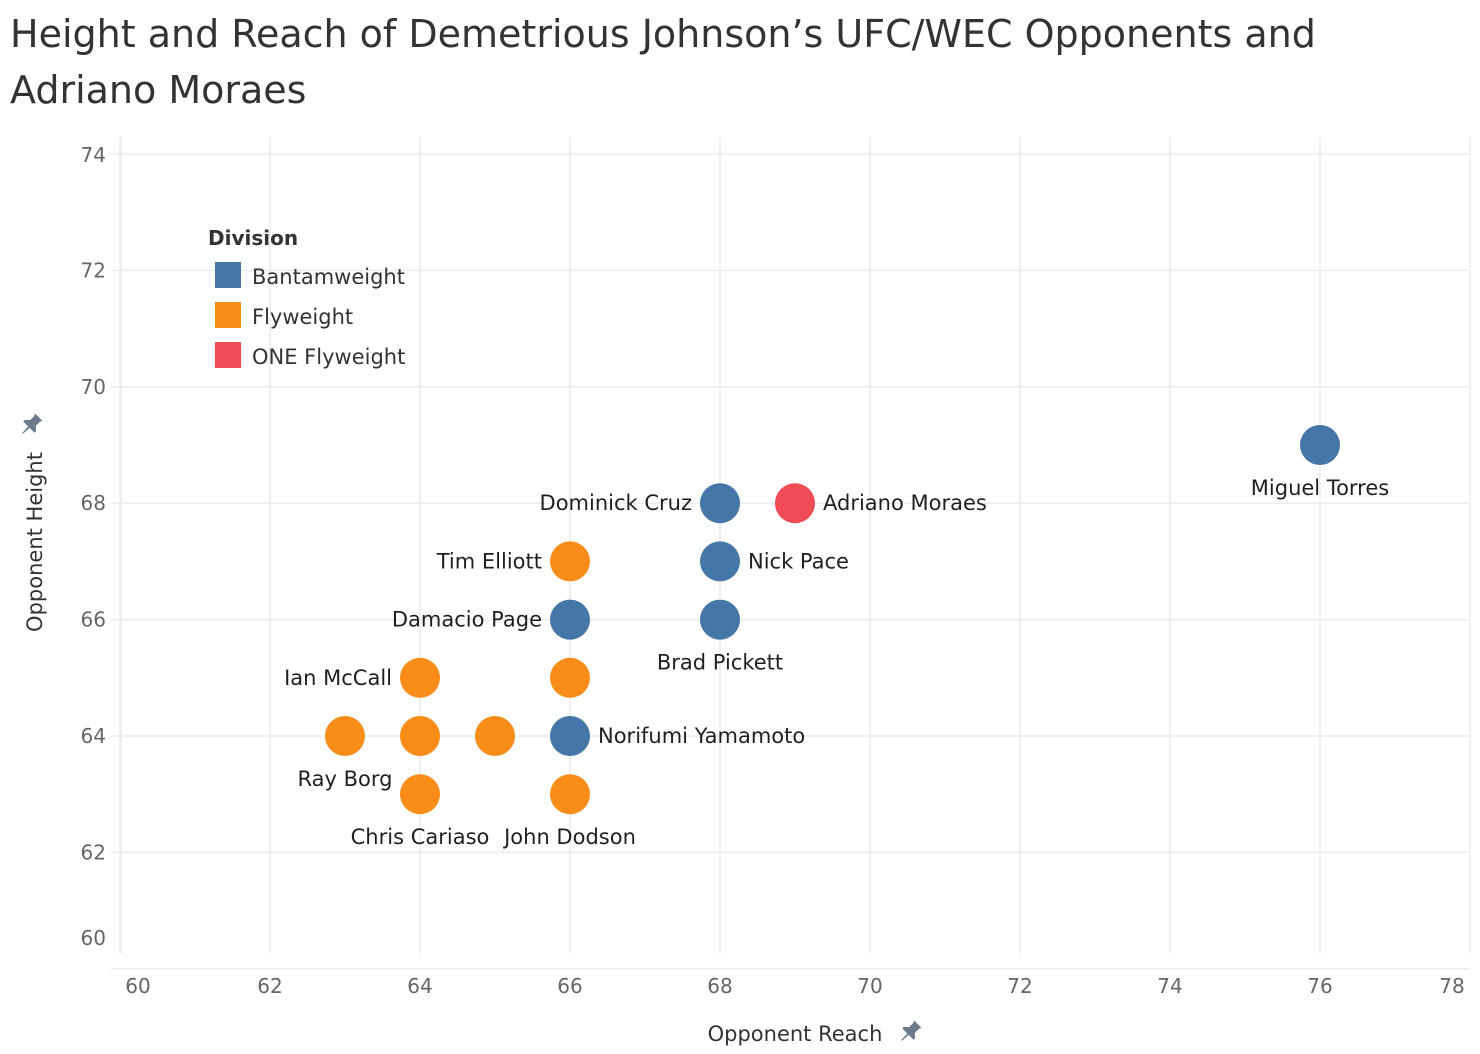 The image size is (1480, 1054). What do you see at coordinates (93, 546) in the screenshot?
I see `y-axis-ticks: 60 62 64 66 68 70 72 74` at bounding box center [93, 546].